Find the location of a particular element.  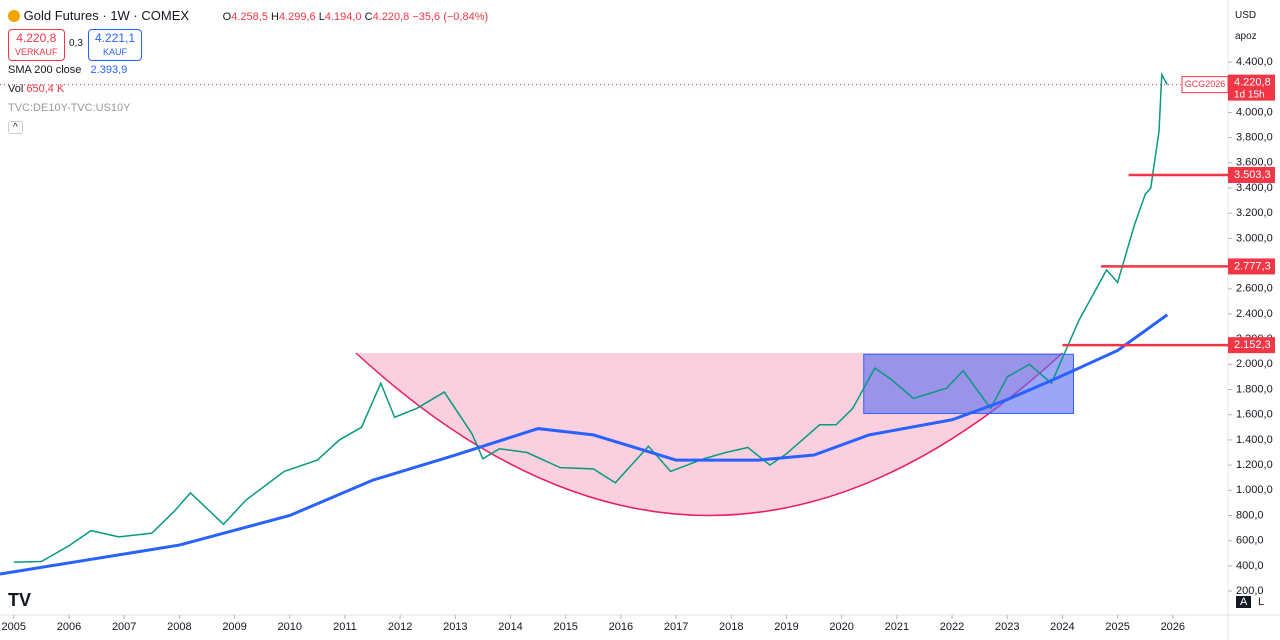

x-tick-label: 2019 is located at coordinates (786, 627).